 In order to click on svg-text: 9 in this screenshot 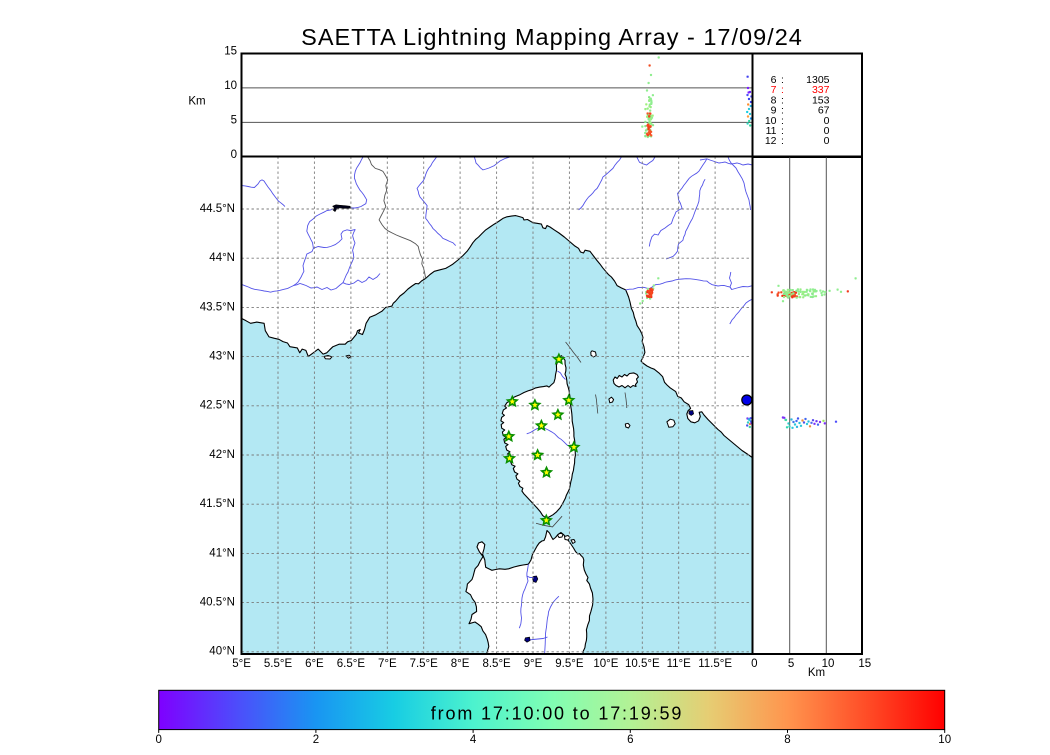, I will do `click(774, 111)`.